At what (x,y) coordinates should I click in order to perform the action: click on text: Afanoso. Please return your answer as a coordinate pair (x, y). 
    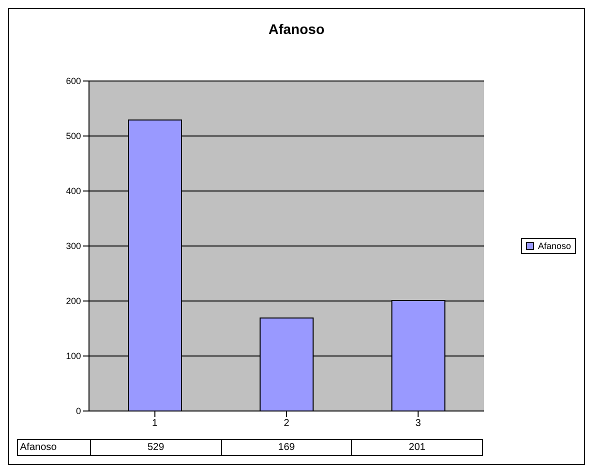
    Looking at the image, I should click on (38, 447).